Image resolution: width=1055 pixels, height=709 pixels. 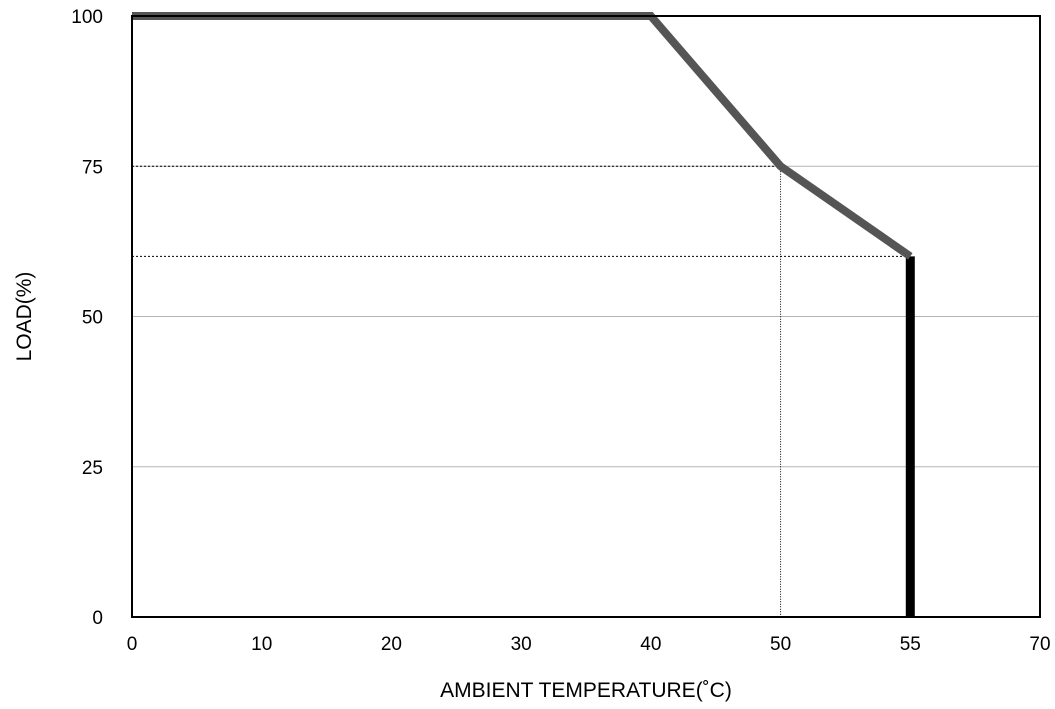 What do you see at coordinates (586, 690) in the screenshot?
I see `x-axis-title: AMBIENT TEMPERATURE(˚C)` at bounding box center [586, 690].